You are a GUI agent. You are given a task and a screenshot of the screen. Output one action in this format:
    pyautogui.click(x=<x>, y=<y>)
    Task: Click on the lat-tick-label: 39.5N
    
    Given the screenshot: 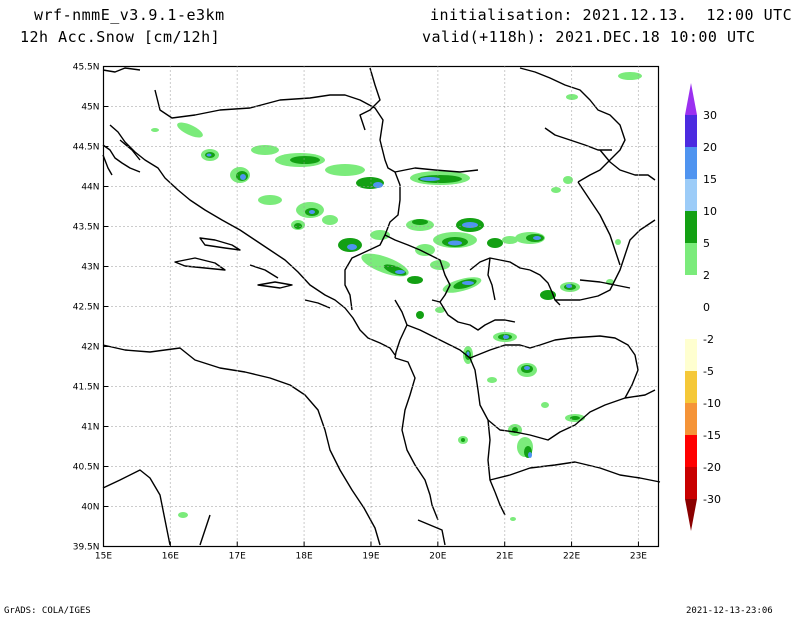 What is the action you would take?
    pyautogui.click(x=86, y=548)
    